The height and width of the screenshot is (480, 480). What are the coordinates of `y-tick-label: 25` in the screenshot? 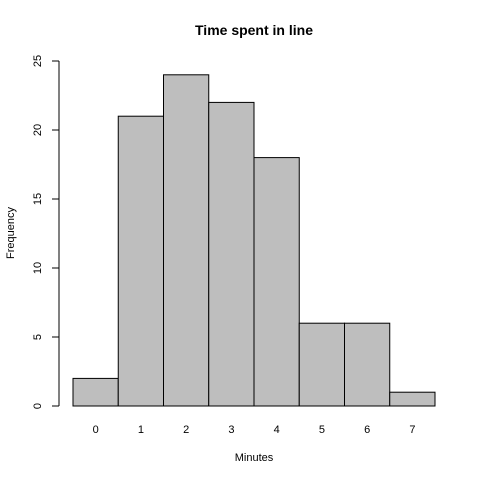 It's located at (38, 61).